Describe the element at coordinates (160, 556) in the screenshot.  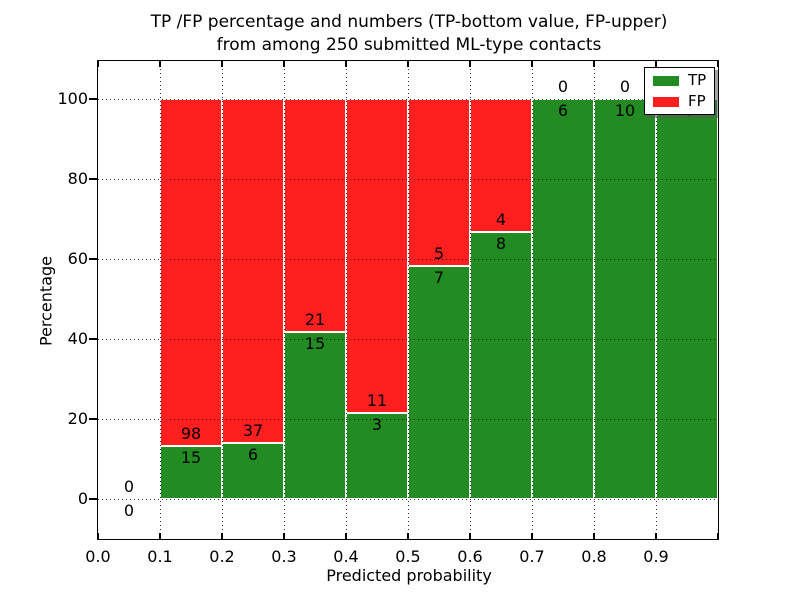
I see `x-tick-label: 0.1` at that location.